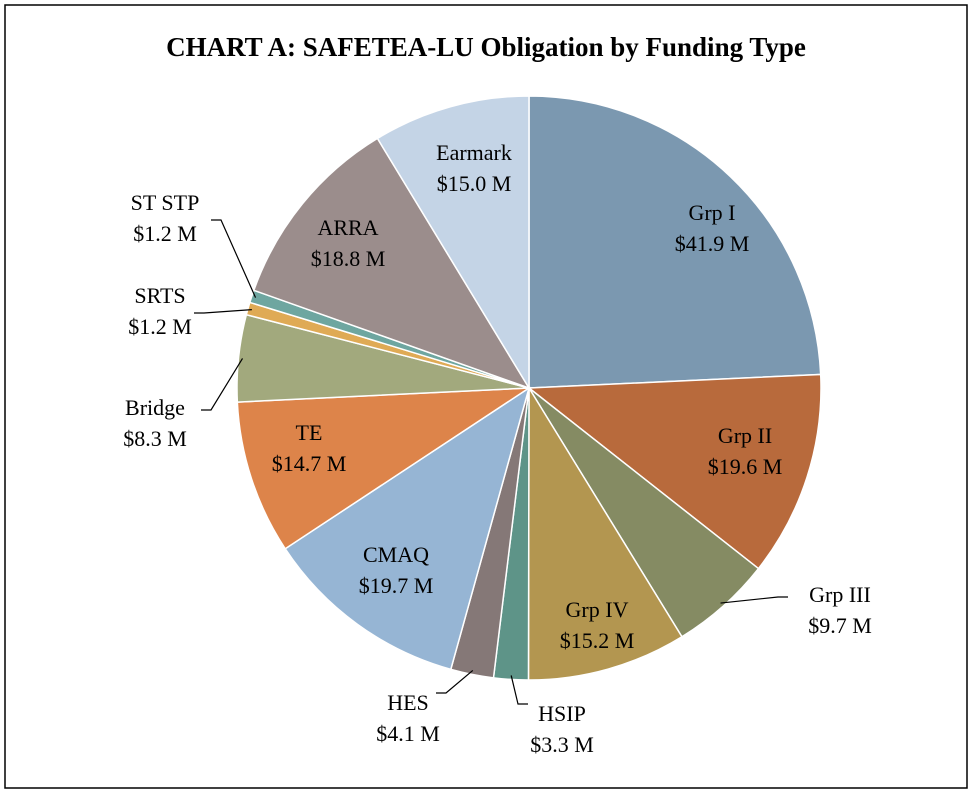 The image size is (972, 798). Describe the element at coordinates (159, 295) in the screenshot. I see `slice-label: SRTS` at that location.